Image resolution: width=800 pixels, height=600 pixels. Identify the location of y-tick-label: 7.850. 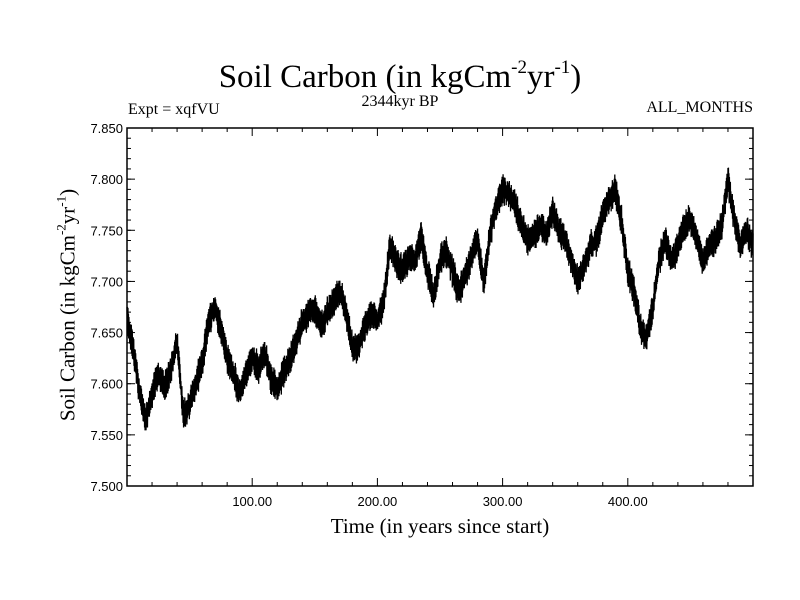
(106, 128).